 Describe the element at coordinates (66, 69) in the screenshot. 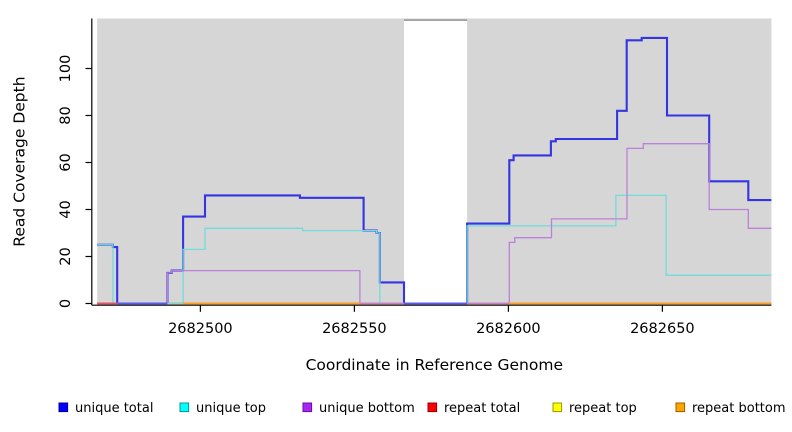

I see `y-tick-label: 100` at that location.